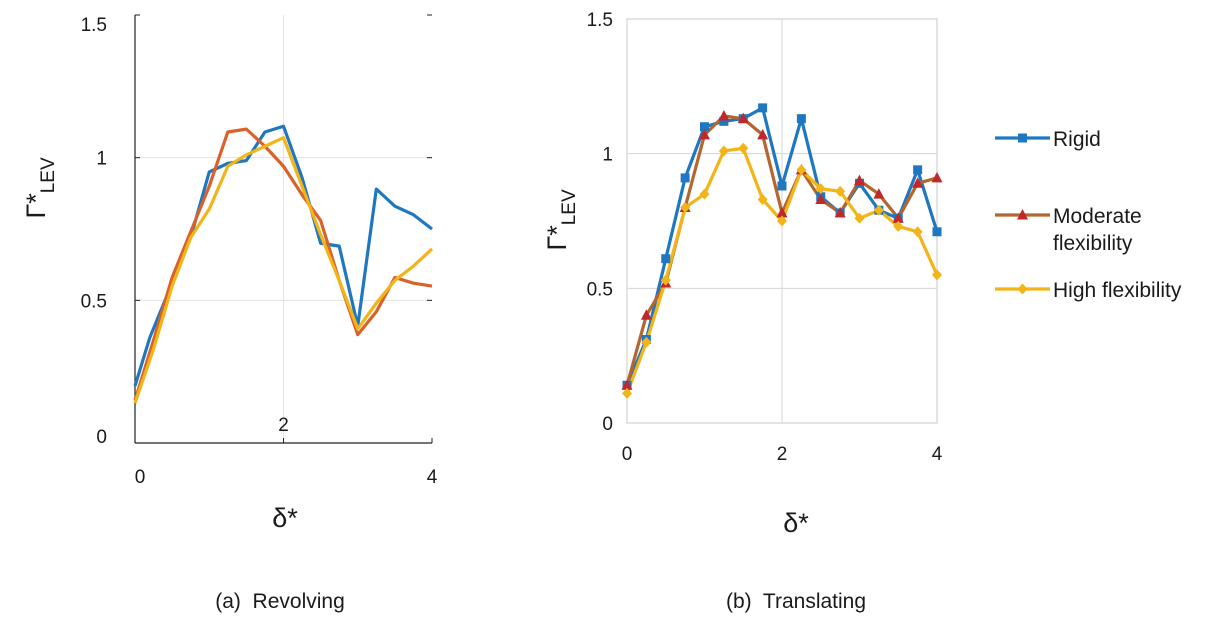  I want to click on legend-marker-high-flexibility, so click(1022, 289).